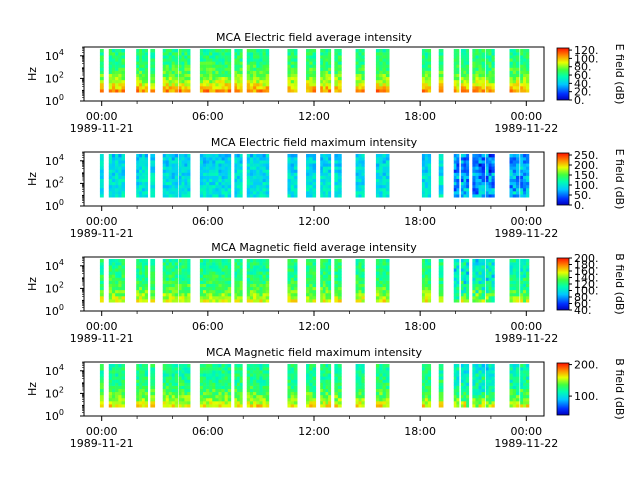 Image resolution: width=640 pixels, height=480 pixels. I want to click on colorbar-label: B field (dB), so click(619, 388).